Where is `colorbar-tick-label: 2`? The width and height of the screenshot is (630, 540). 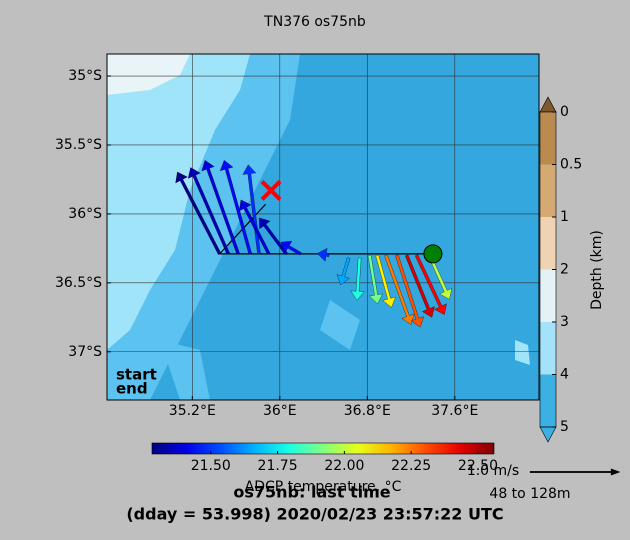
colorbar-tick-label: 2 is located at coordinates (564, 270).